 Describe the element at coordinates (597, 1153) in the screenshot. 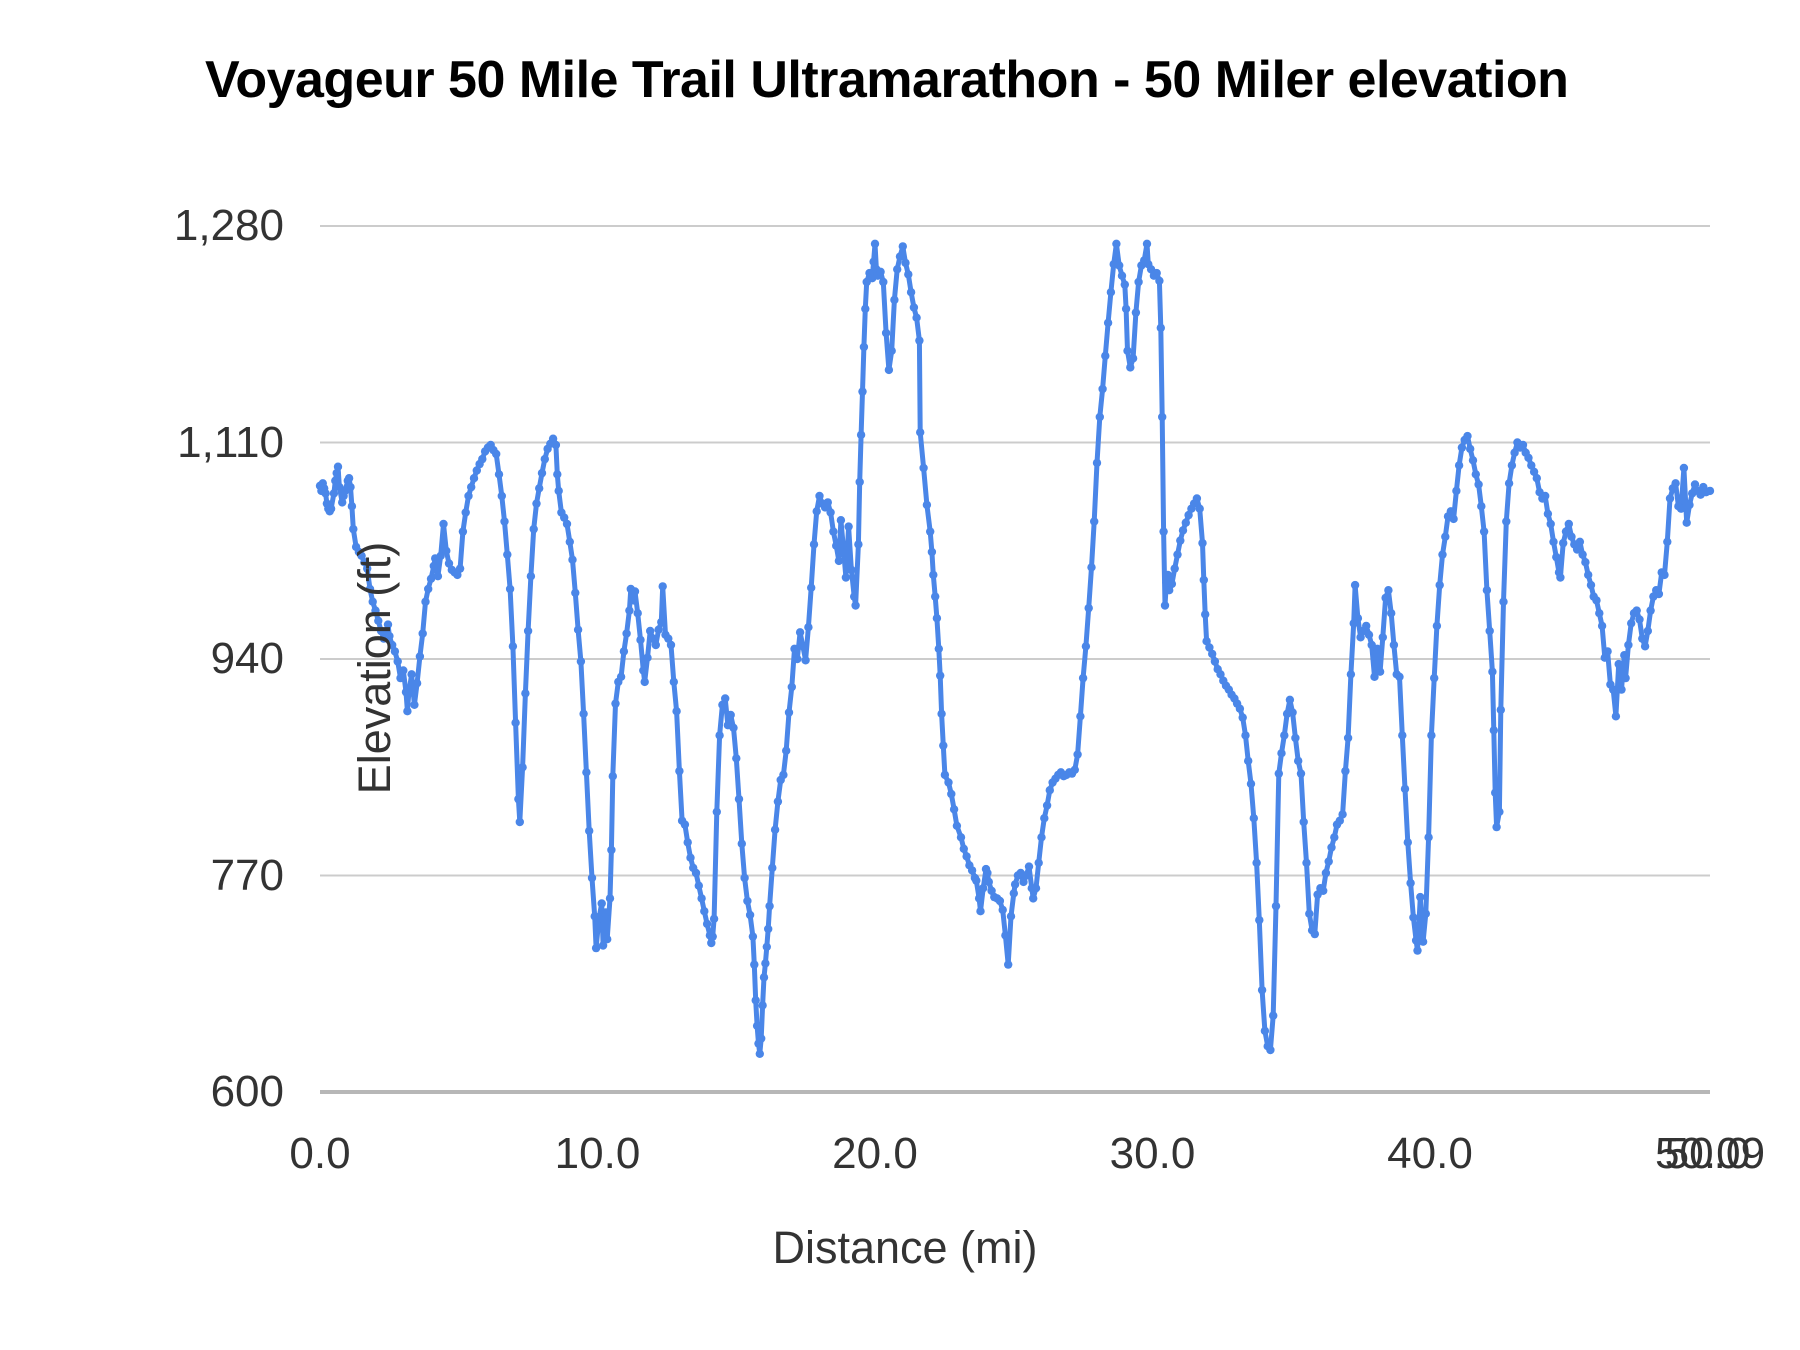

I see `x-axis-tick-label: 10.0` at that location.